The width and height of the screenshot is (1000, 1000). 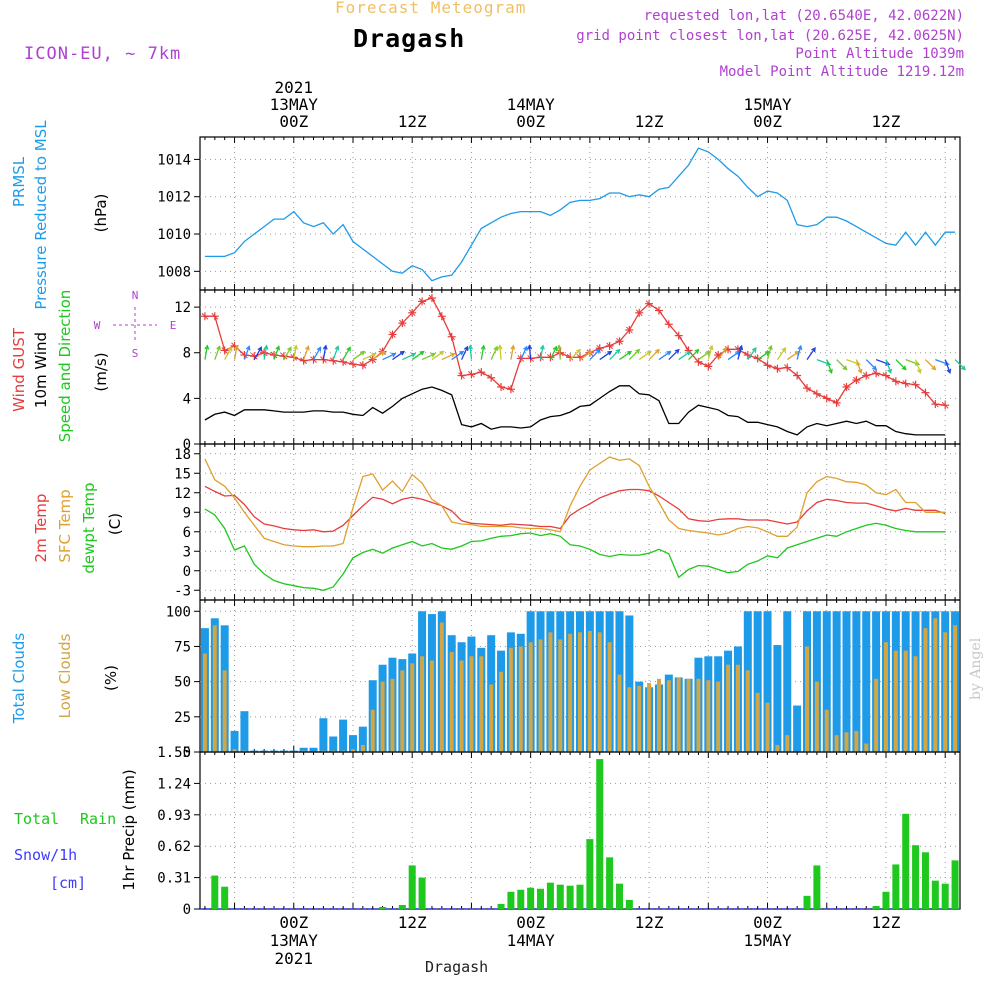 What do you see at coordinates (103, 54) in the screenshot?
I see `model-label: ICON-EU, ~ 7km` at bounding box center [103, 54].